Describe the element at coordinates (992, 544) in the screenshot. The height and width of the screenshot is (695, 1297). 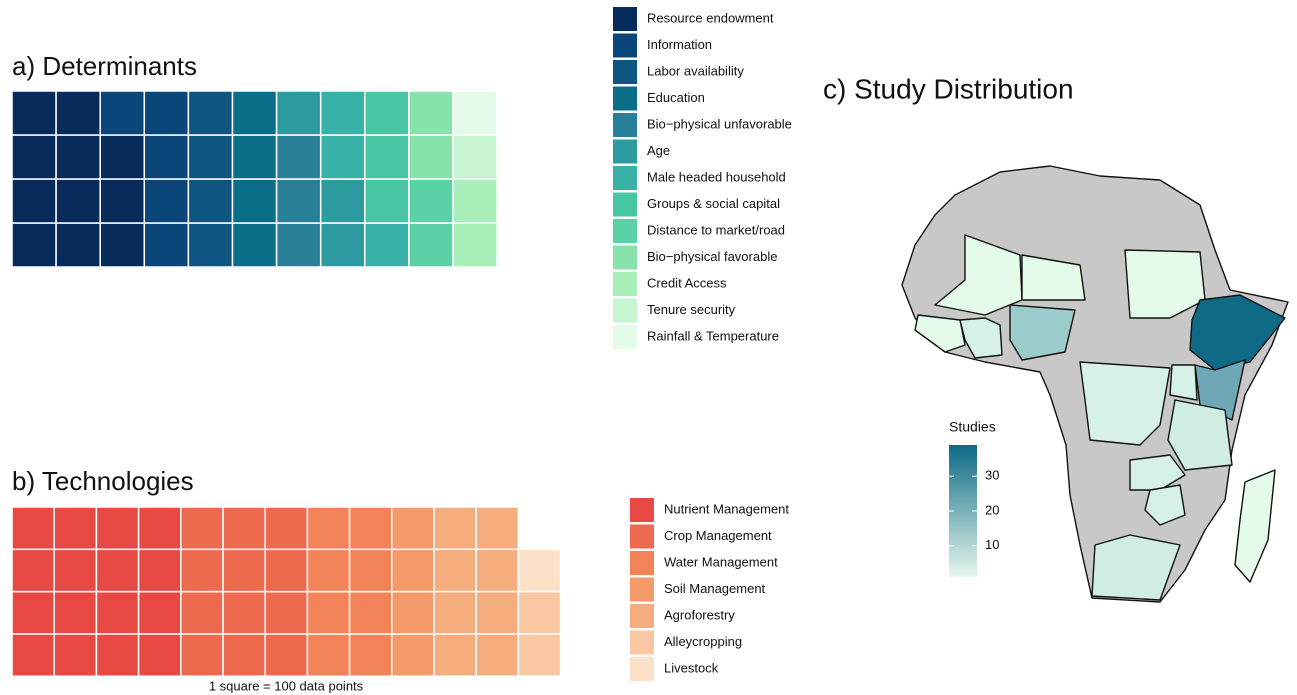
I see `tick-label: 10` at that location.